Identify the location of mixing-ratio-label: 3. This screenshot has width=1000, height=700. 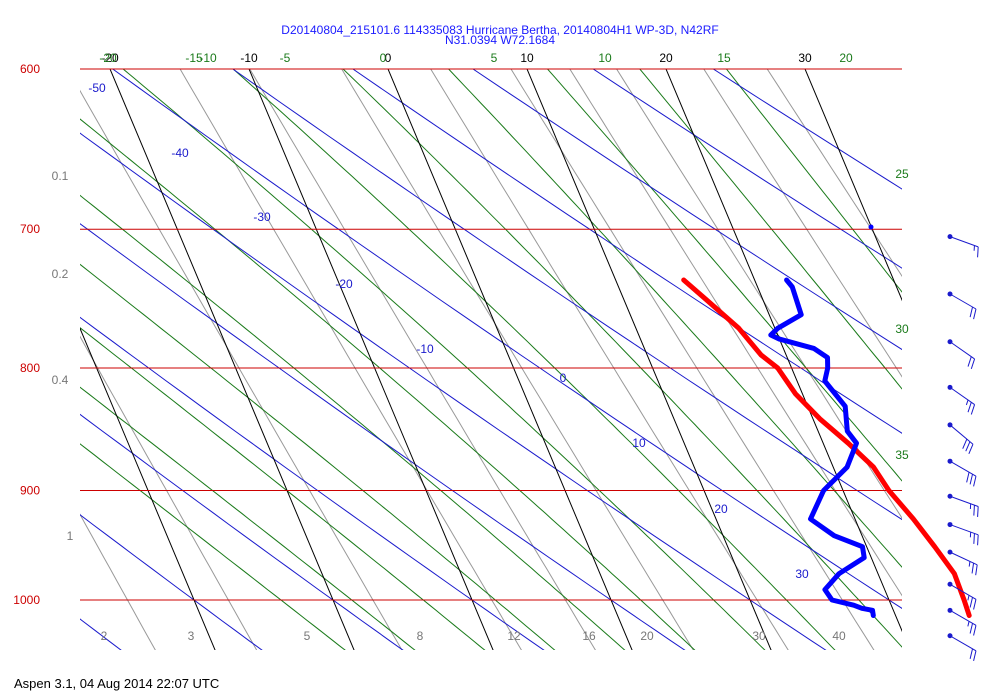
(191, 636).